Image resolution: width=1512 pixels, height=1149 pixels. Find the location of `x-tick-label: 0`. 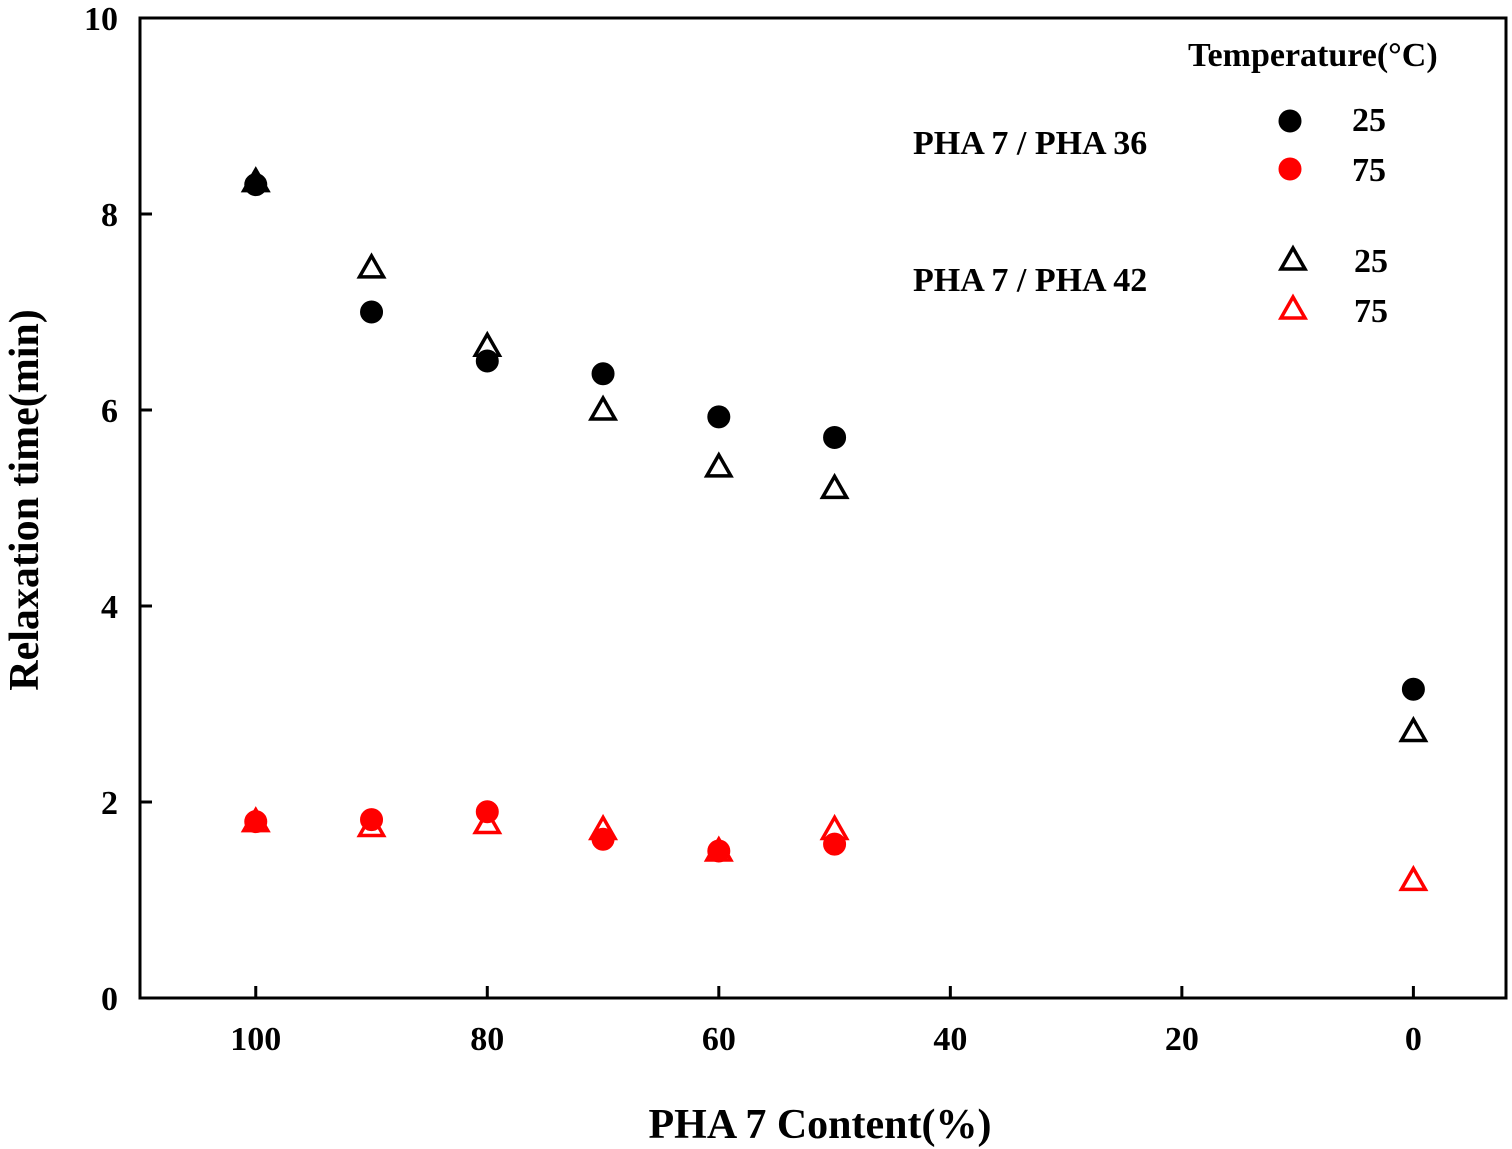

x-tick-label: 0 is located at coordinates (1413, 1039).